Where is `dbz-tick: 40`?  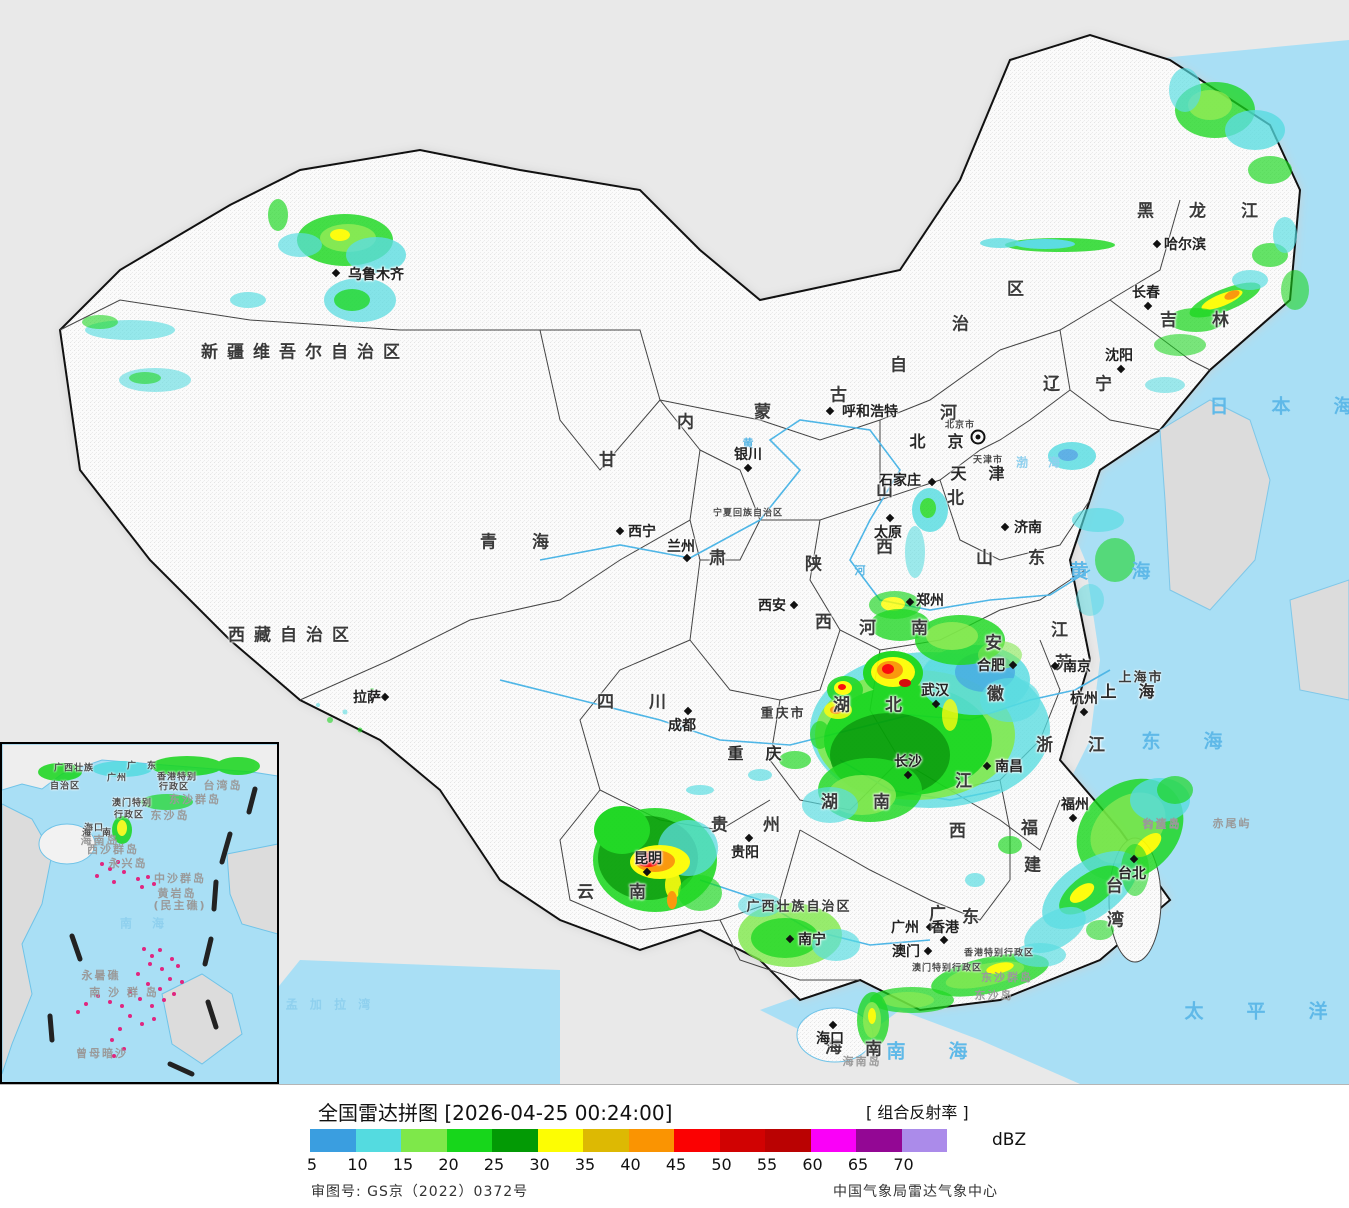 dbz-tick: 40 is located at coordinates (630, 1164).